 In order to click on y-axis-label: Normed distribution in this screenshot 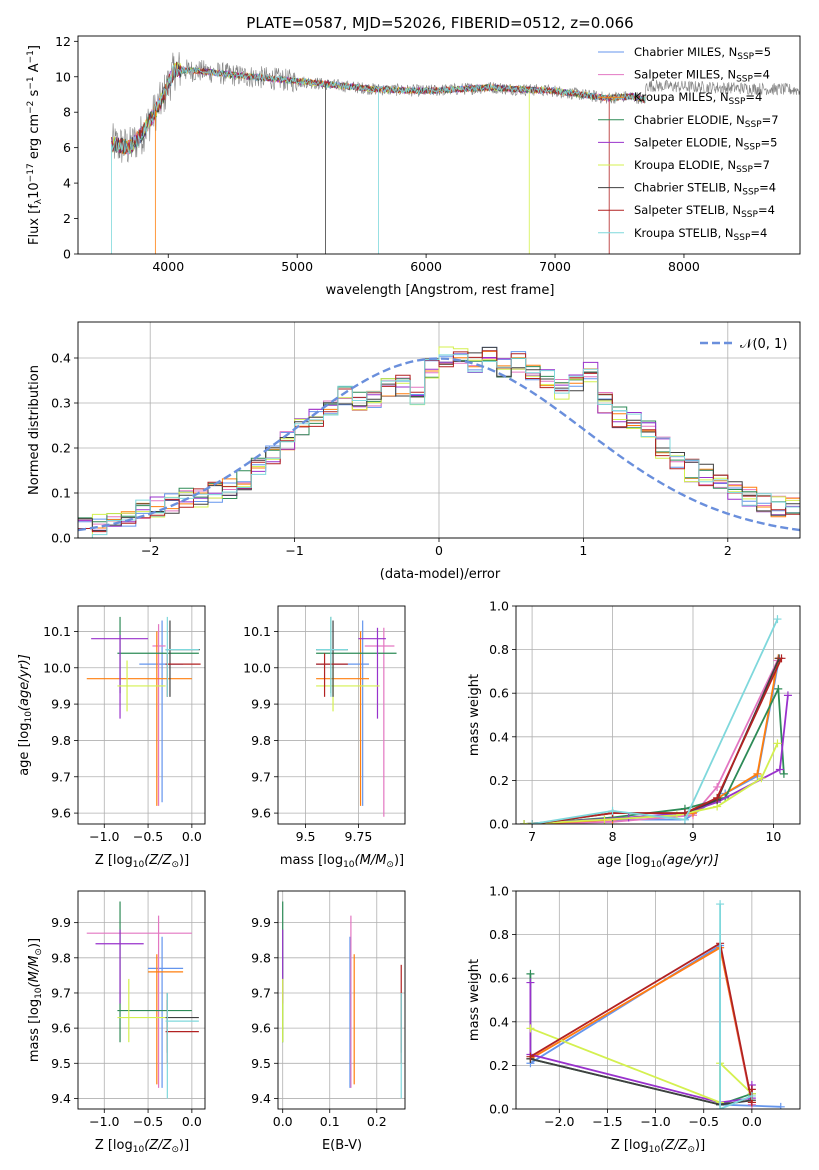, I will do `click(34, 430)`.